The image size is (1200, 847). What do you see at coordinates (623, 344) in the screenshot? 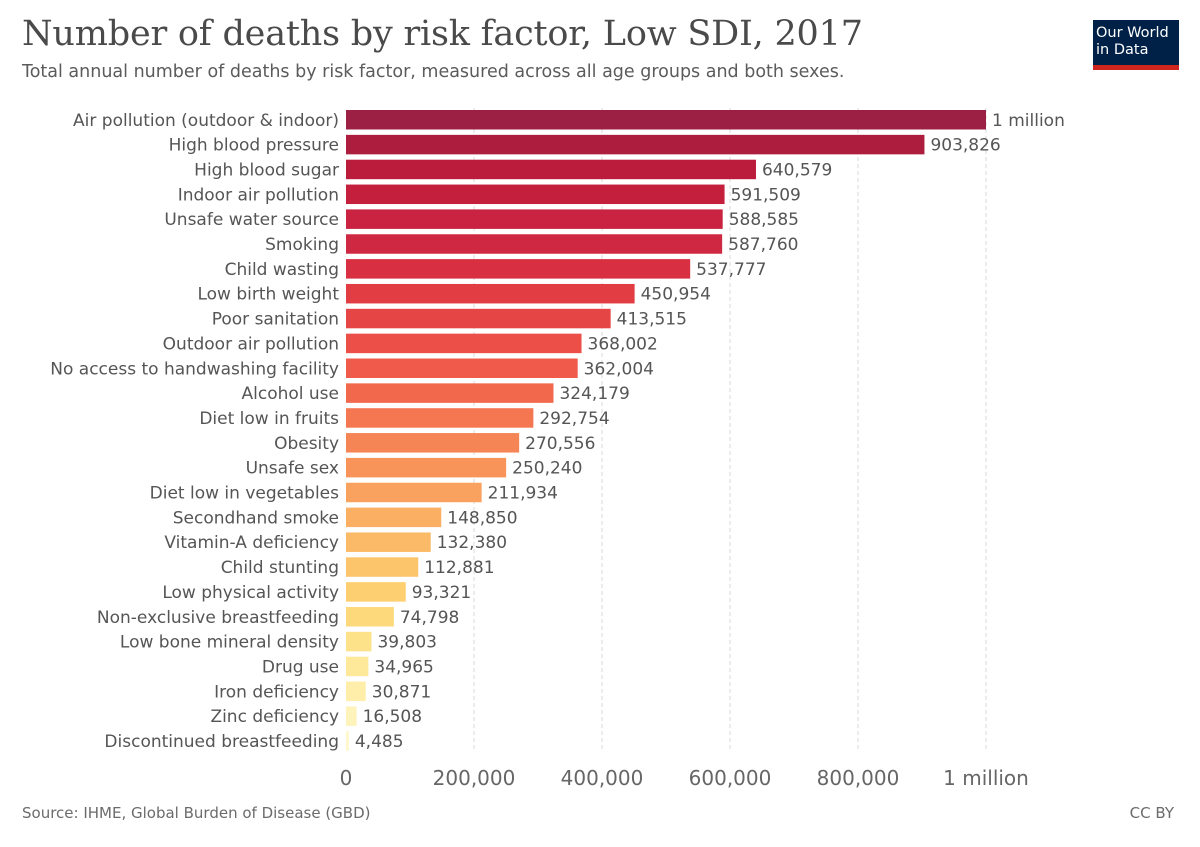
I see `value-label: 368,002` at bounding box center [623, 344].